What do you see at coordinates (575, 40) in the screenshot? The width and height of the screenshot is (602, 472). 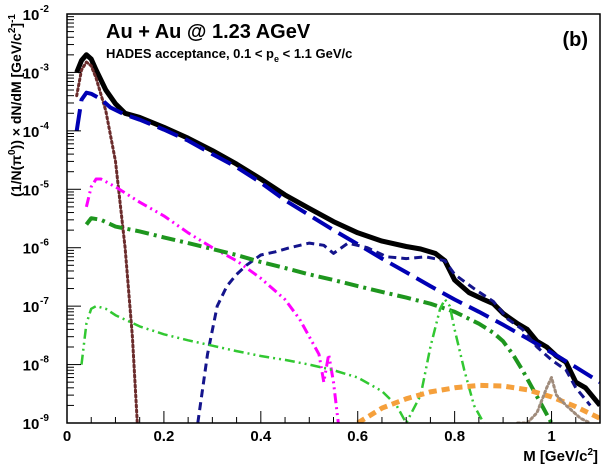 I see `panel-label: (b)` at bounding box center [575, 40].